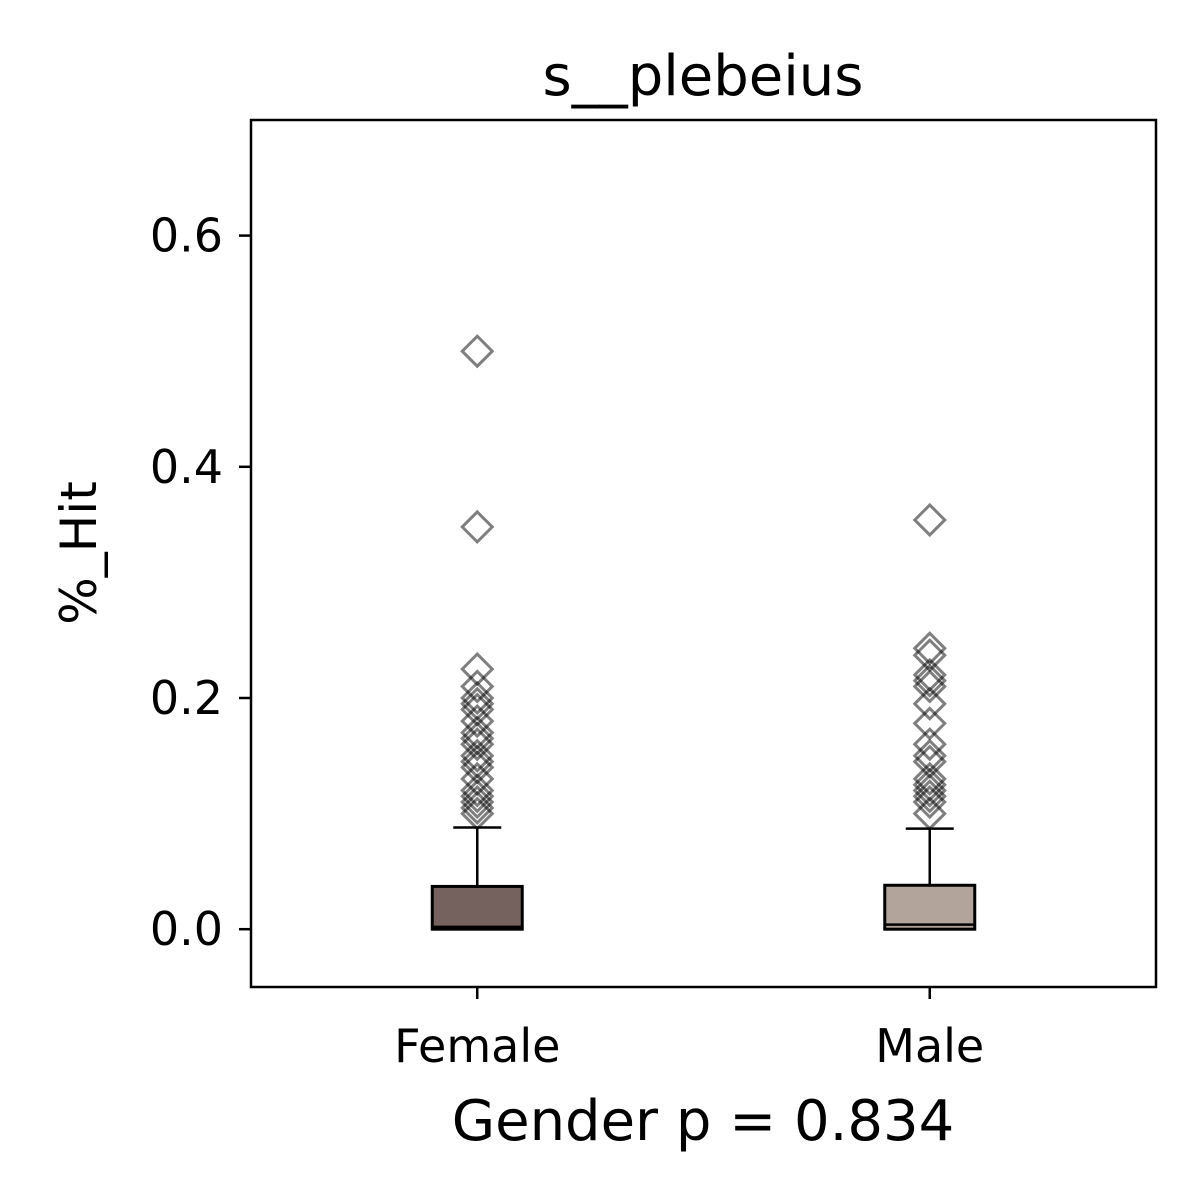  I want to click on x-tick-label: Female, so click(477, 1046).